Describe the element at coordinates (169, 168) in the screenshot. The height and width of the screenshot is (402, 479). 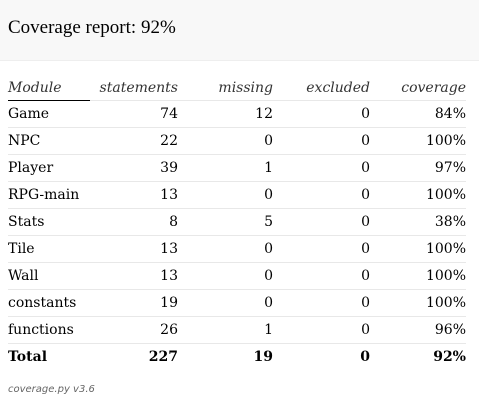
I see `cell-value: 39` at that location.